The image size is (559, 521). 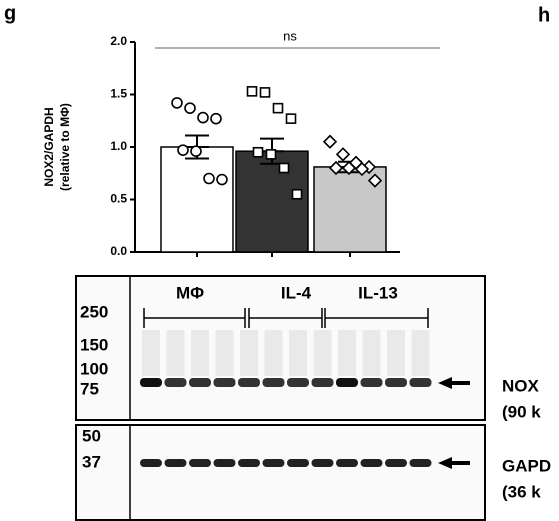 I want to click on blot-panel, so click(x=280, y=472).